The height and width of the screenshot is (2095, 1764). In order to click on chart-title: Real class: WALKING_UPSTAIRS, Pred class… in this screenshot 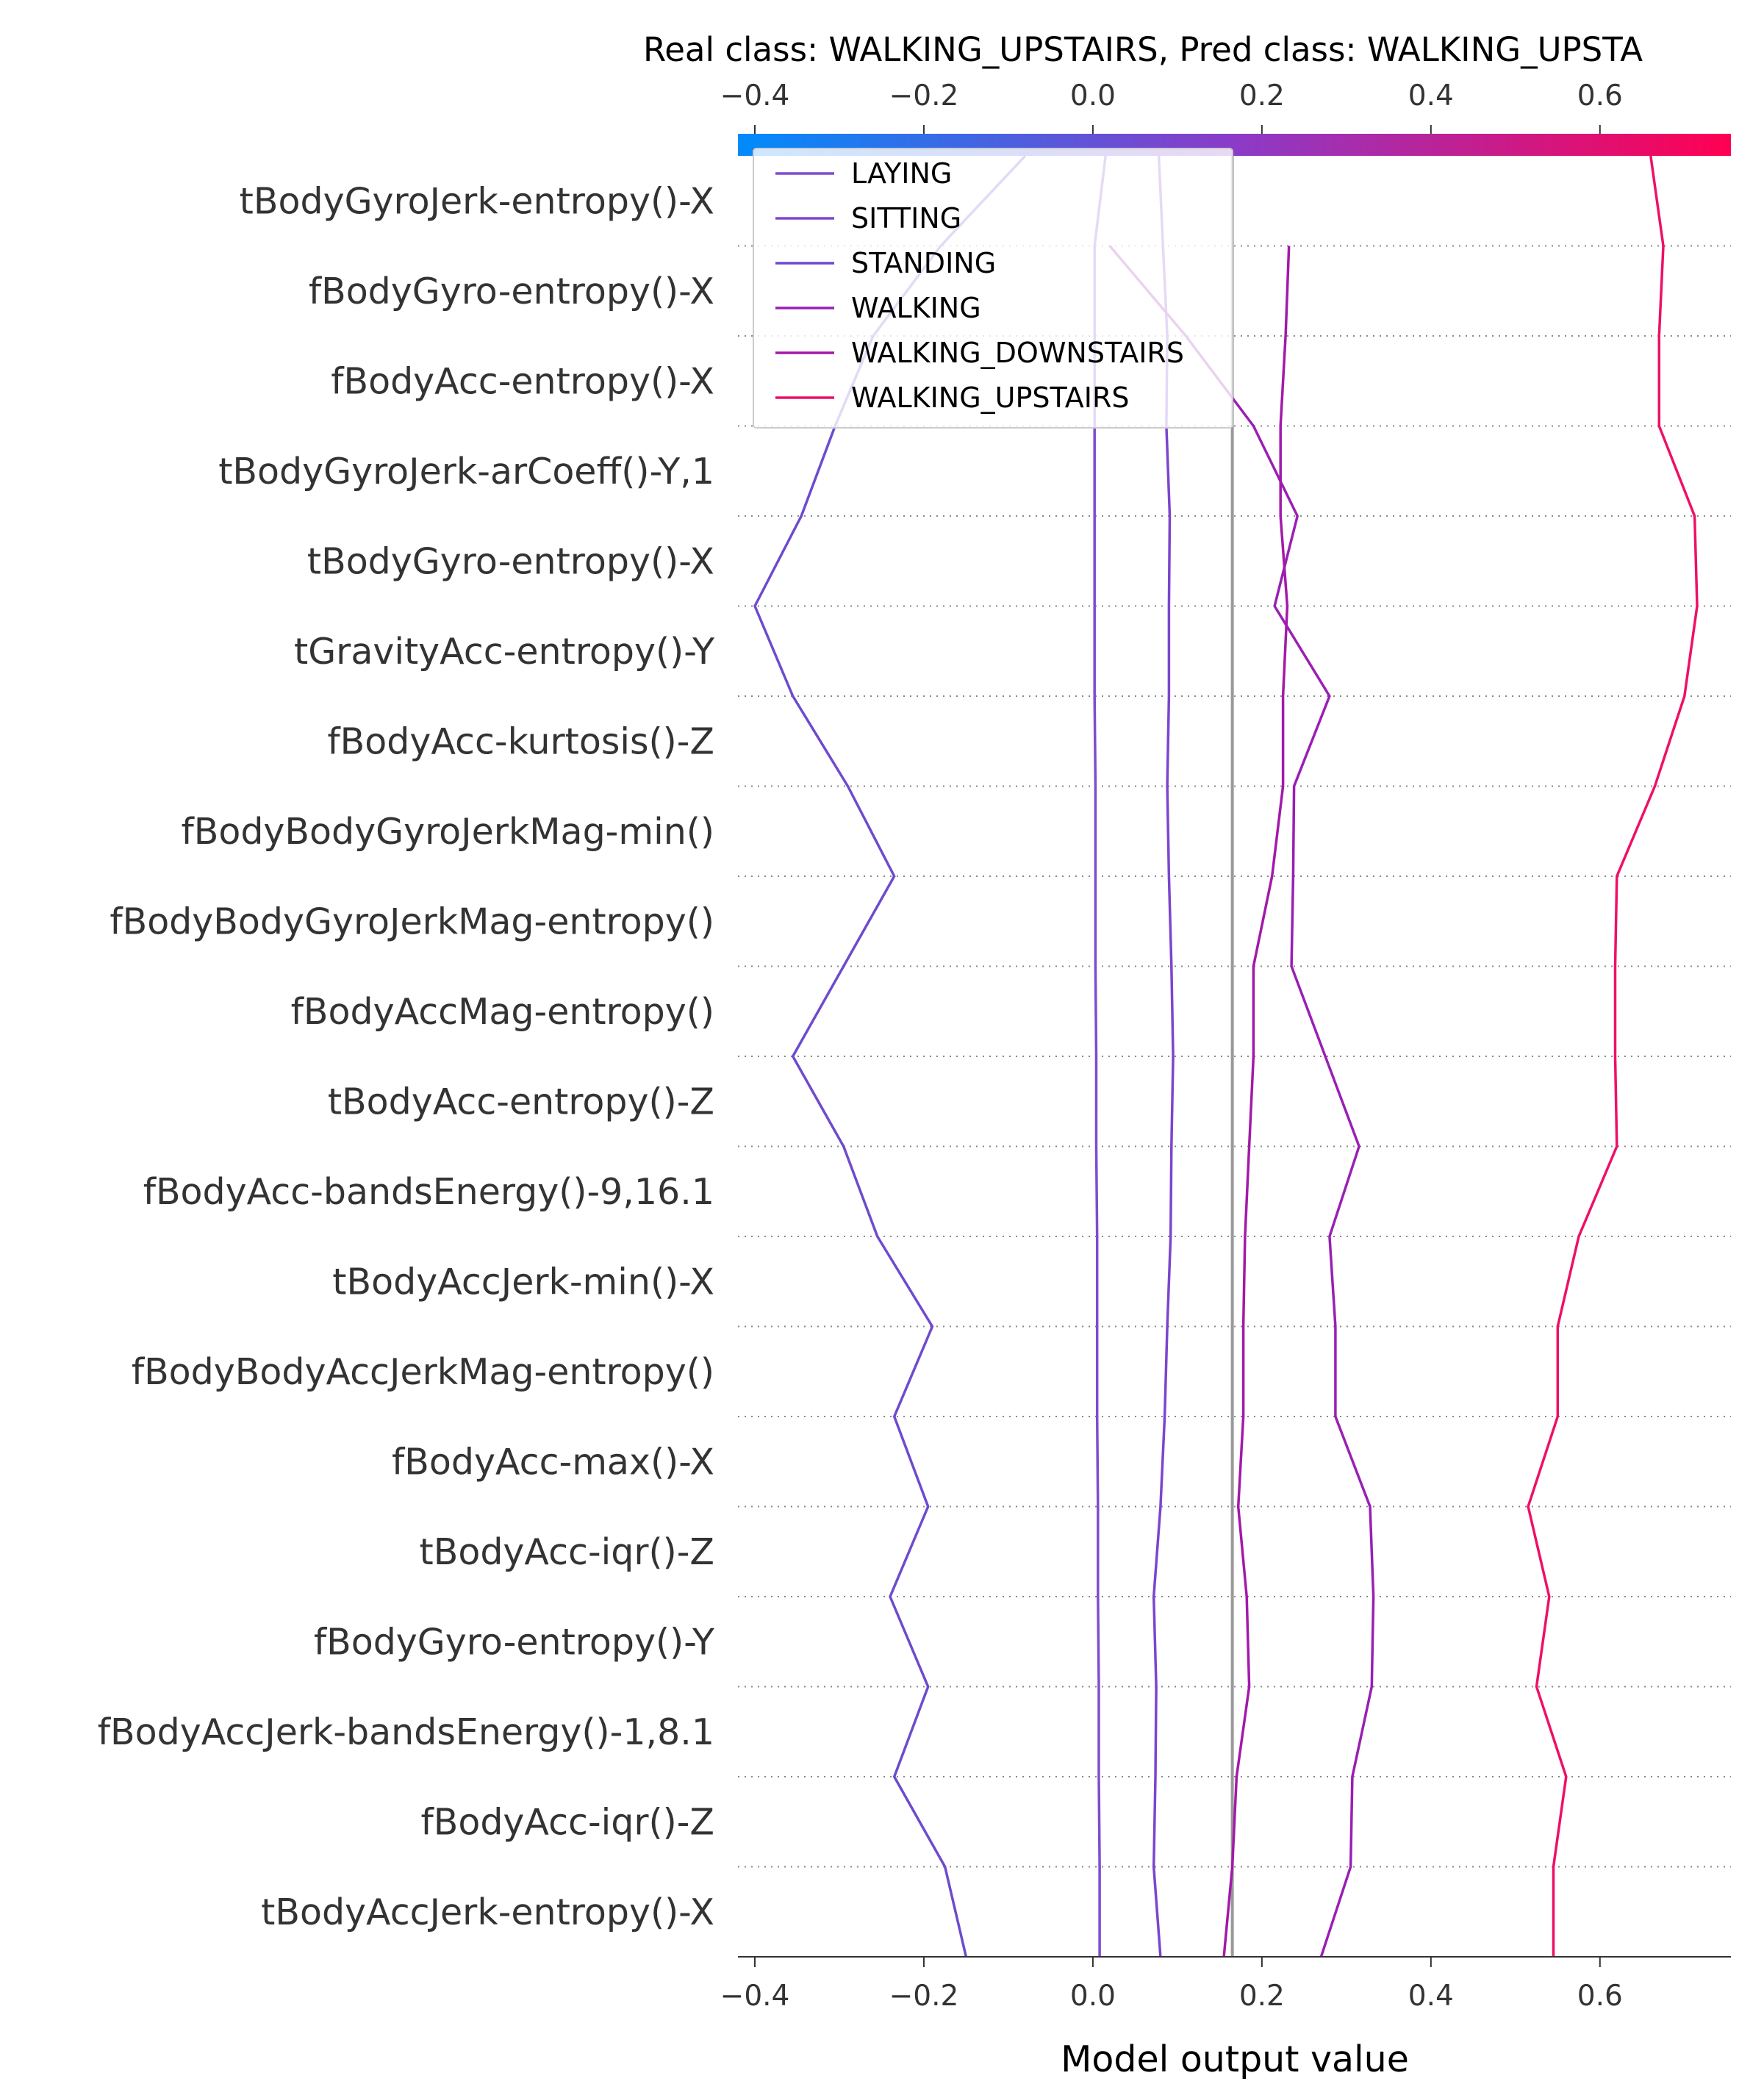, I will do `click(1143, 49)`.